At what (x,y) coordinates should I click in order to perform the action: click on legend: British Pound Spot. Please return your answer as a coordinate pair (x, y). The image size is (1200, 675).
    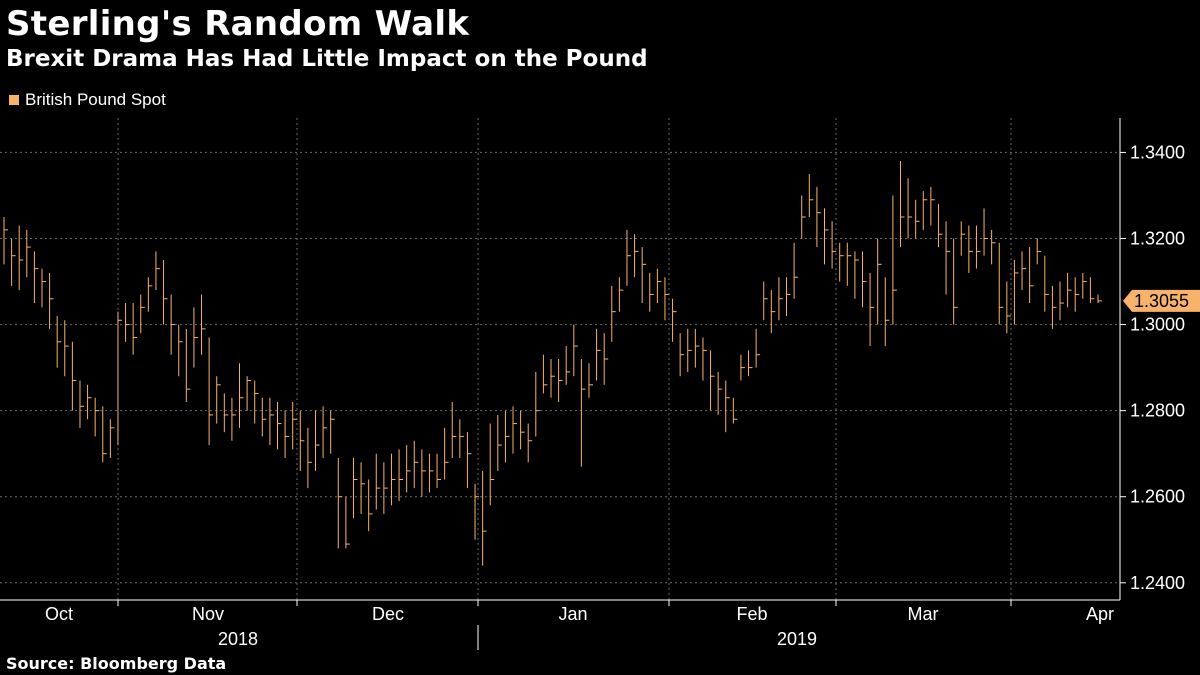
    Looking at the image, I should click on (87, 100).